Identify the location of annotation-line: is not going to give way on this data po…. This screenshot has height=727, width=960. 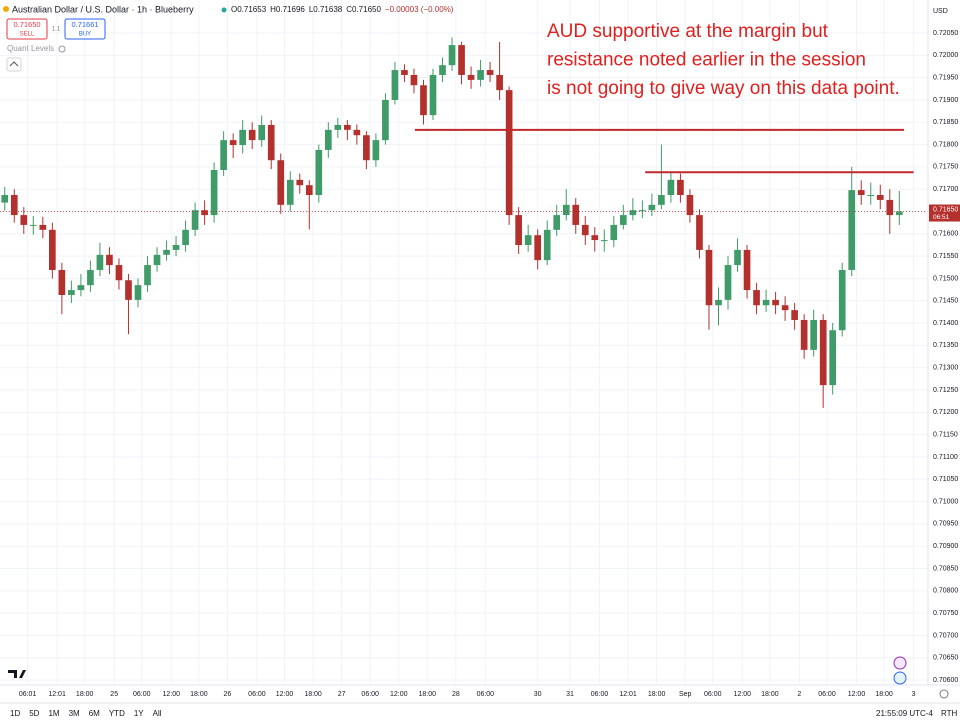
(723, 88).